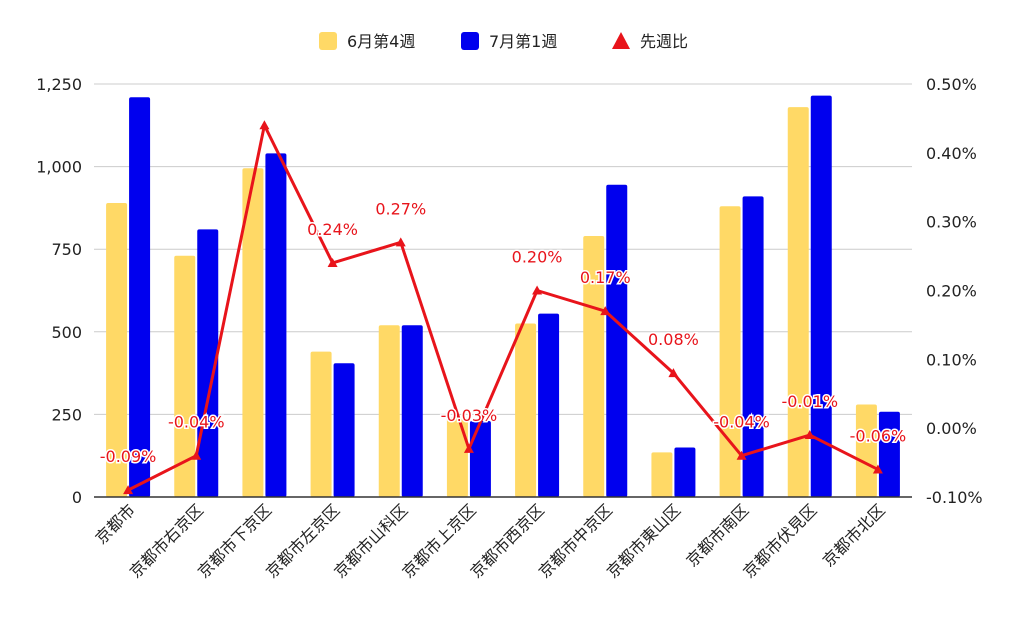 This screenshot has width=1024, height=633. Describe the element at coordinates (951, 84) in the screenshot. I see `right-tick-label: 0.50%` at that location.